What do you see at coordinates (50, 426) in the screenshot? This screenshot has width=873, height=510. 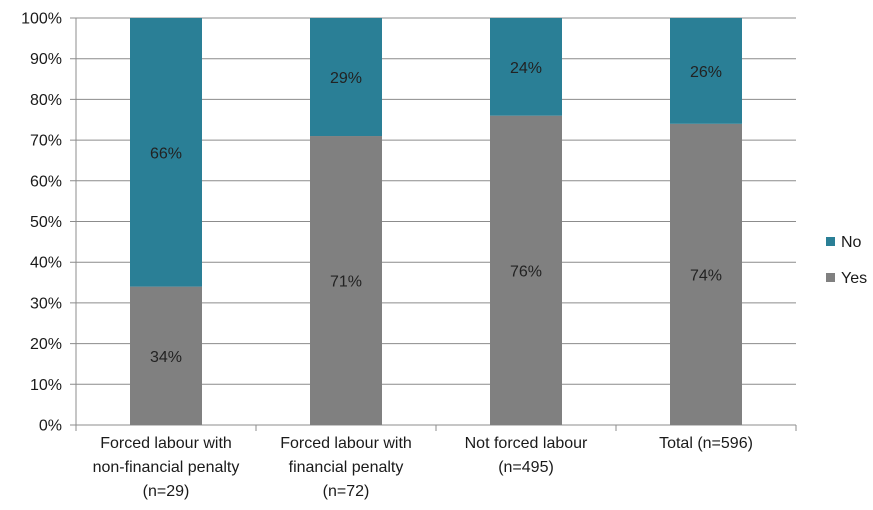 I see `y-tick-label: 0%` at bounding box center [50, 426].